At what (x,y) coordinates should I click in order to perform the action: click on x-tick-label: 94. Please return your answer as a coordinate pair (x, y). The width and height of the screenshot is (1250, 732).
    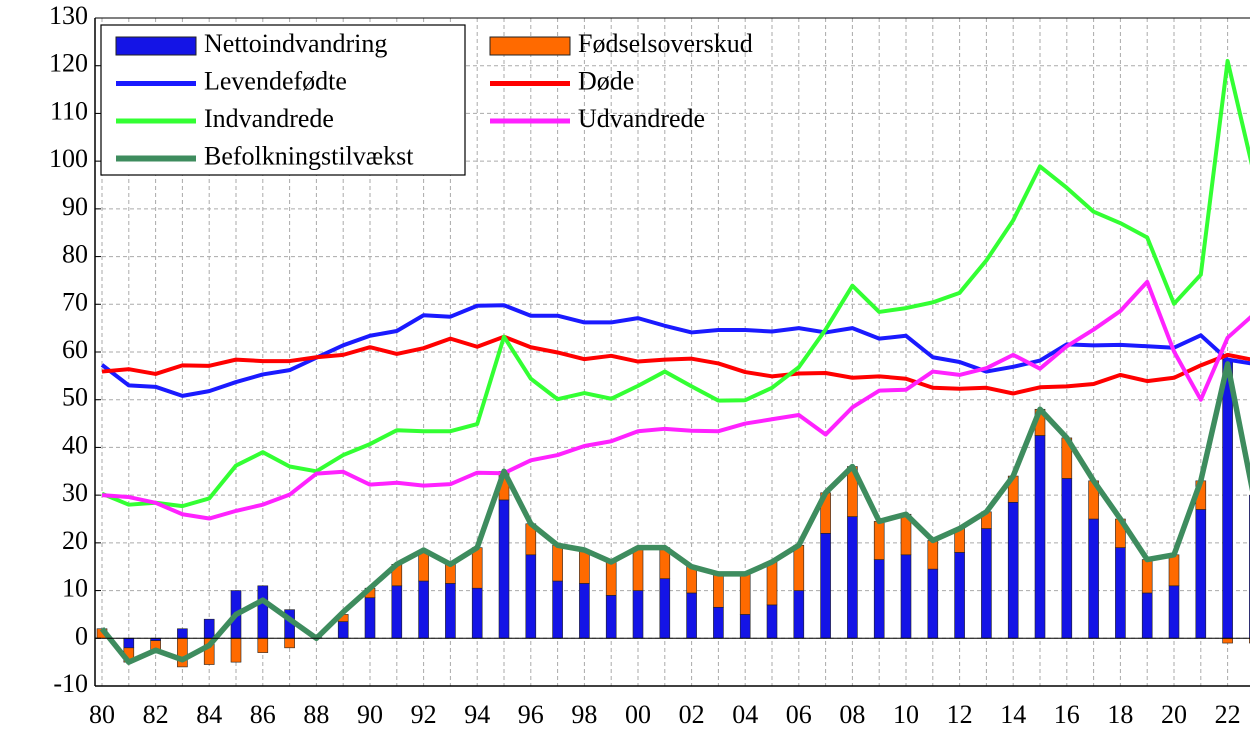
    Looking at the image, I should click on (477, 714).